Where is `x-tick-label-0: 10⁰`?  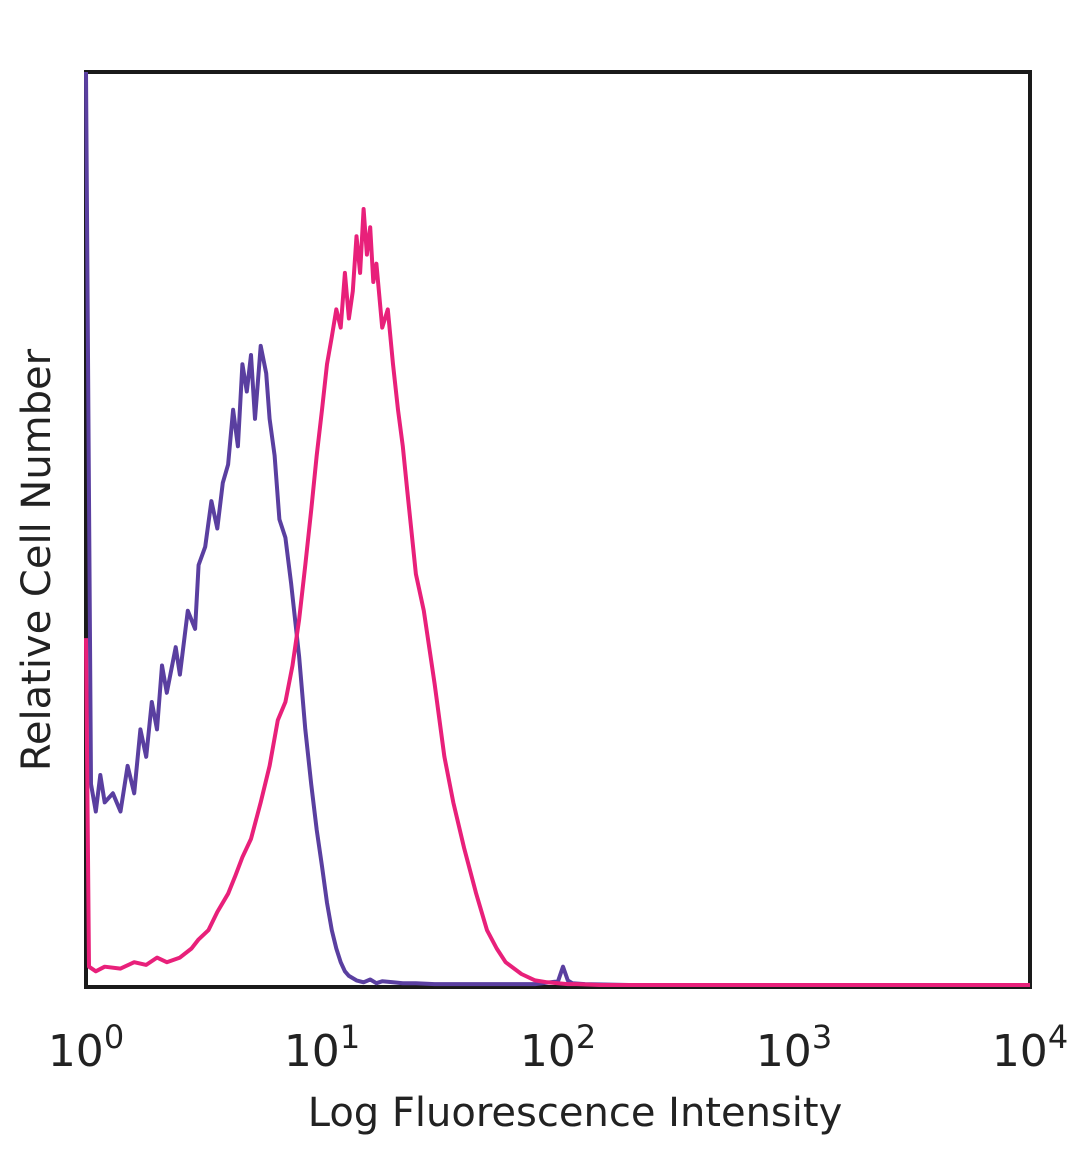 x-tick-label-0: 10⁰ is located at coordinates (86, 1047).